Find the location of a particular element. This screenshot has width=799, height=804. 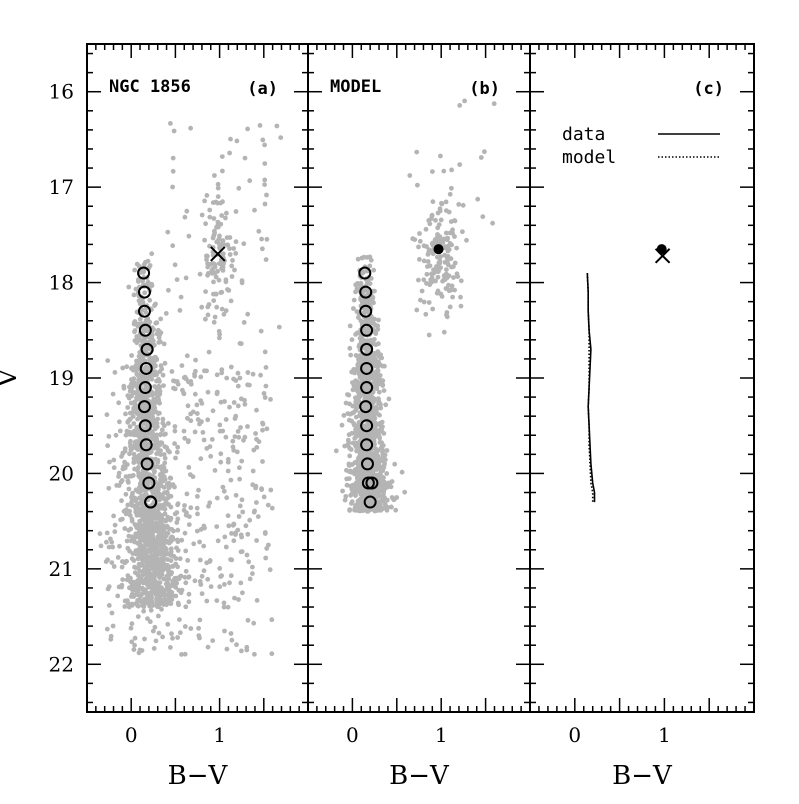

y-axis-title: V is located at coordinates (11, 377).